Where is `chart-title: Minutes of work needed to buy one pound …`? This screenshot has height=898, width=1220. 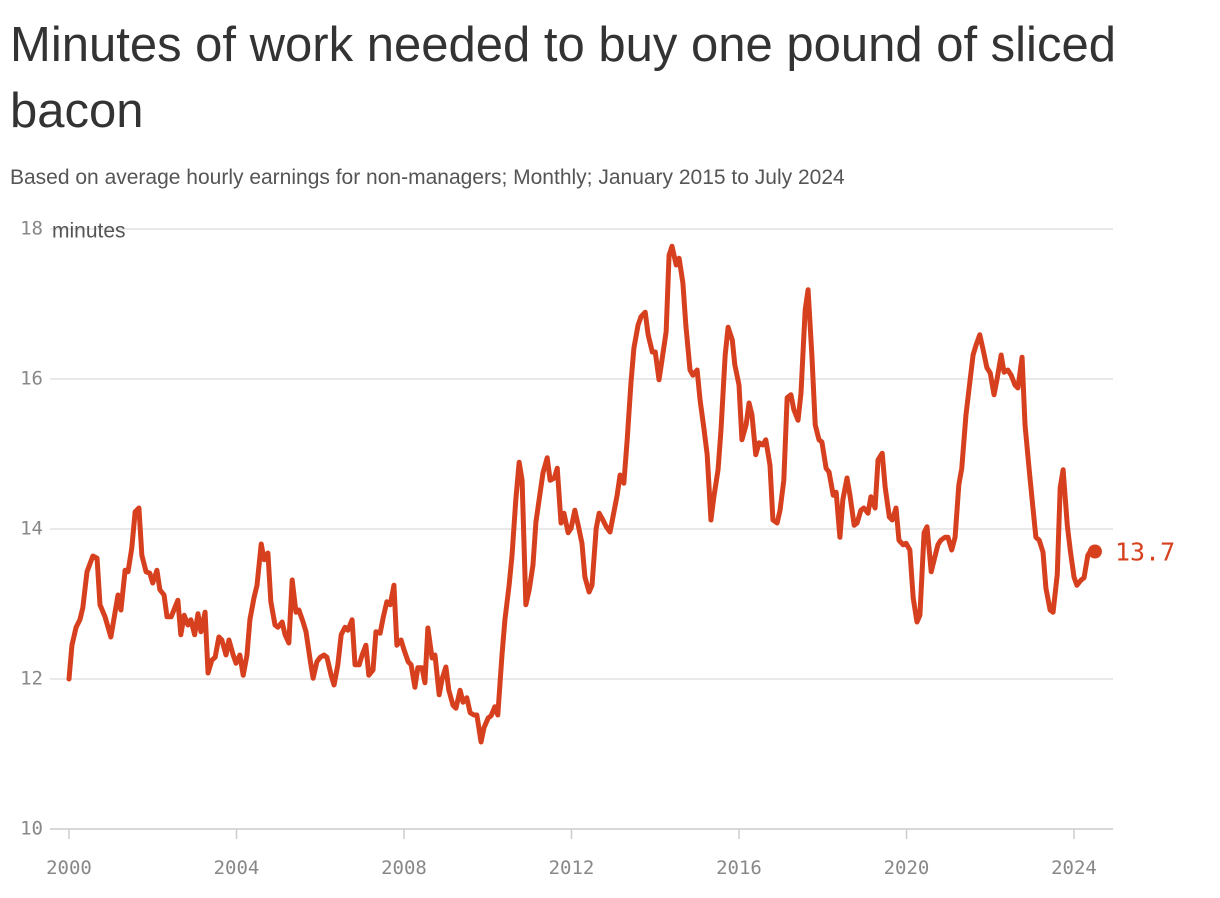
chart-title: Minutes of work needed to buy one pound … is located at coordinates (563, 78).